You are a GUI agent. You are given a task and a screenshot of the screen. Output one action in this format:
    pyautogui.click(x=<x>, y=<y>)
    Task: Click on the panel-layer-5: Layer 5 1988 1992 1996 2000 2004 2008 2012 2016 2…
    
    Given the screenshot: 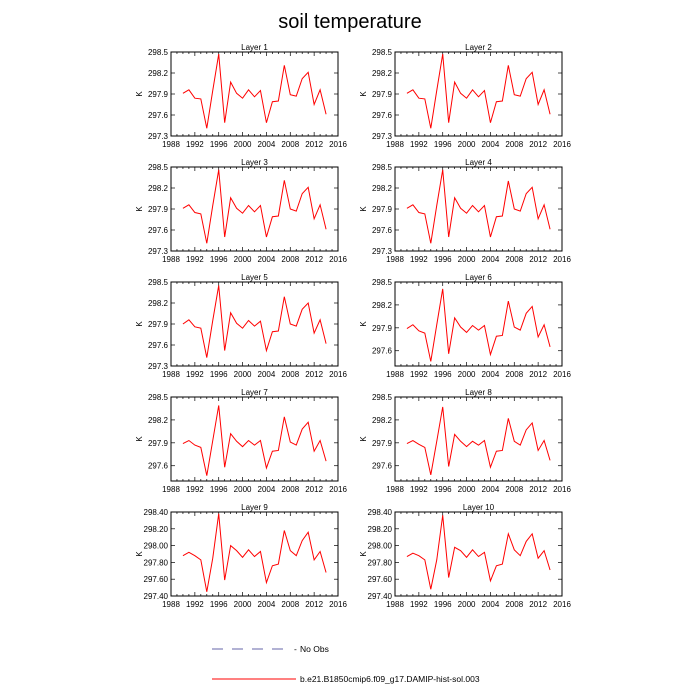 What is the action you would take?
    pyautogui.click(x=241, y=326)
    